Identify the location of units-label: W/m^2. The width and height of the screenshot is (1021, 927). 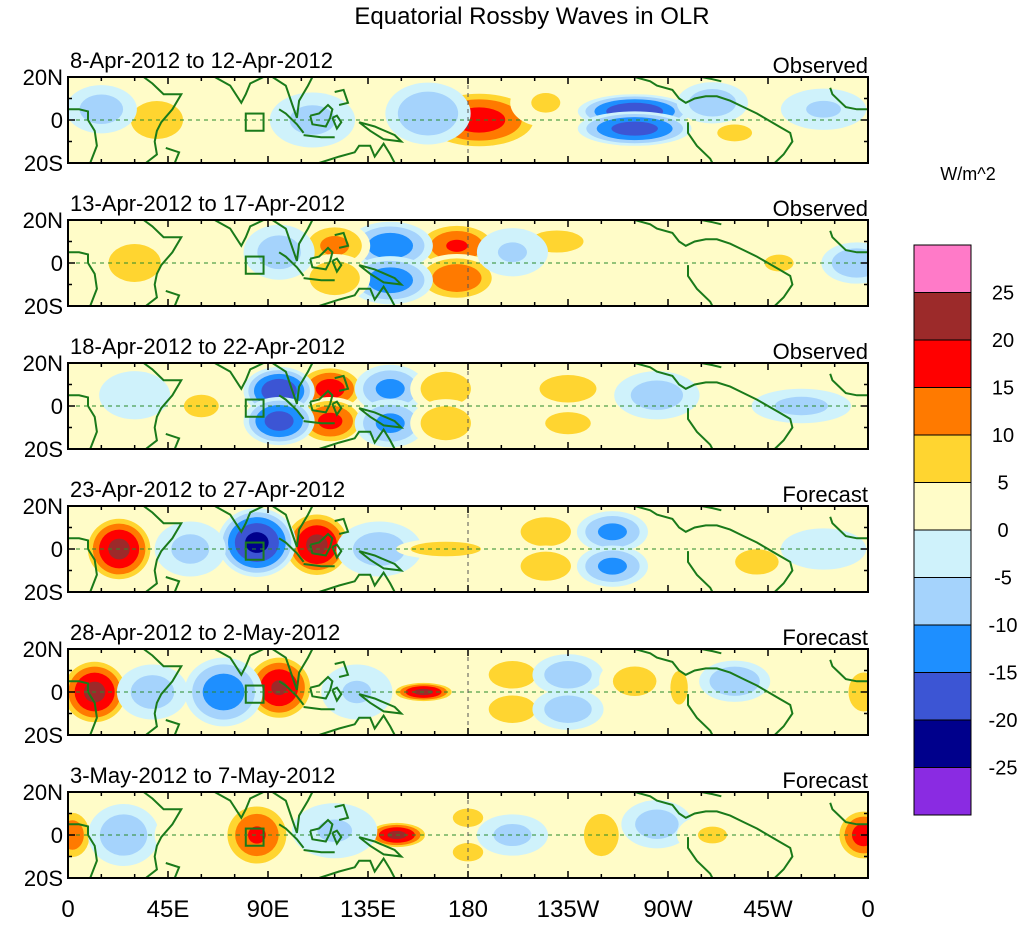
(967, 174).